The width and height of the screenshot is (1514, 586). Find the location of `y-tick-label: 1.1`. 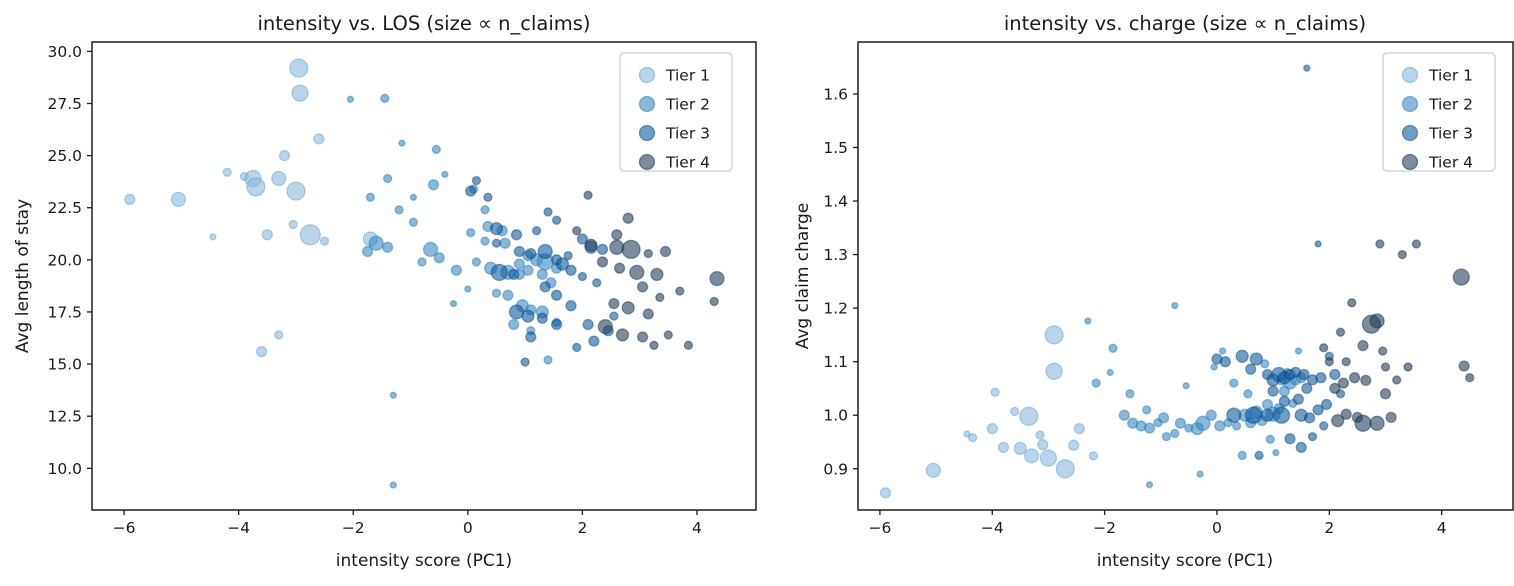

y-tick-label: 1.1 is located at coordinates (835, 362).